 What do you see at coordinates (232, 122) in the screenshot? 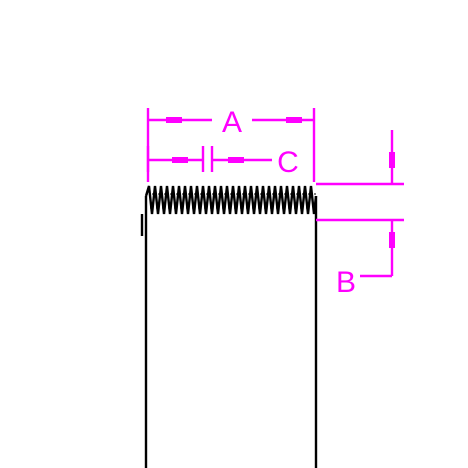
I see `dimension-a-label: A` at bounding box center [232, 122].